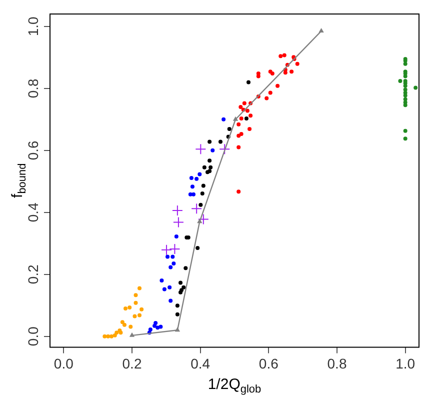  I want to click on y-tick-label: 0.2, so click(32, 274).